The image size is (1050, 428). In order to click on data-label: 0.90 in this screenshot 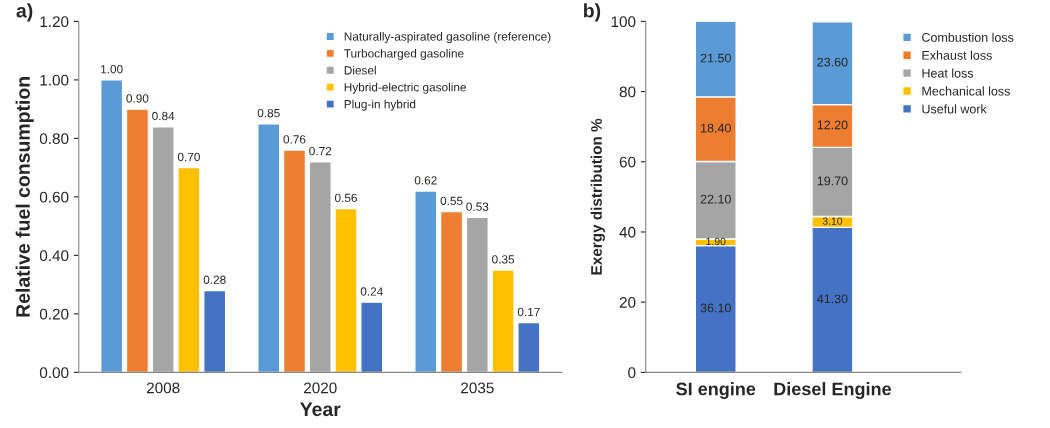, I will do `click(137, 98)`.